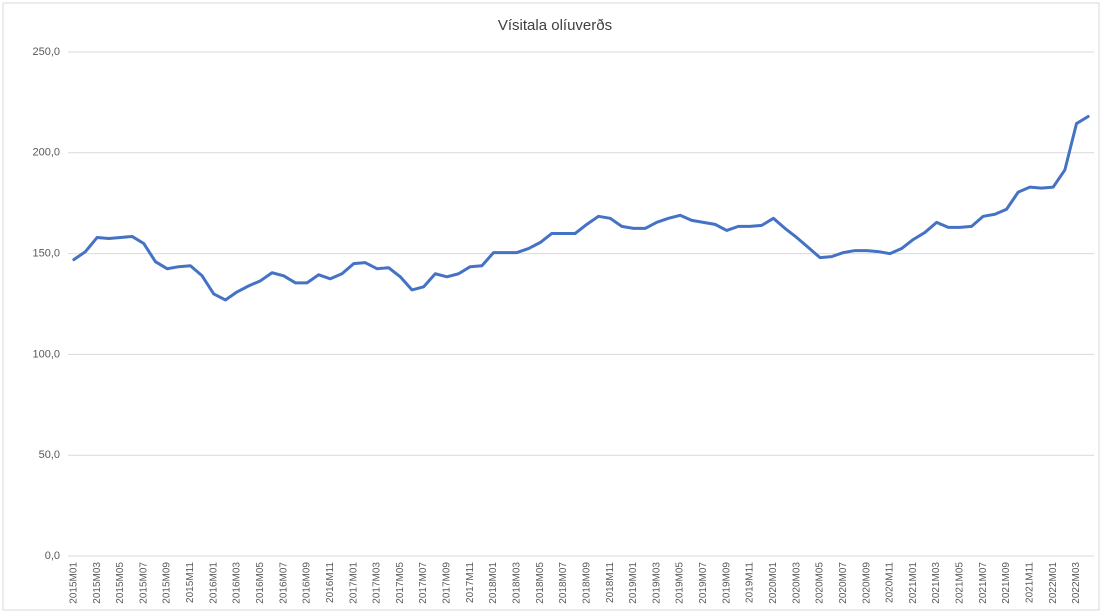  What do you see at coordinates (820, 583) in the screenshot?
I see `x-tick-label: 2020M05` at bounding box center [820, 583].